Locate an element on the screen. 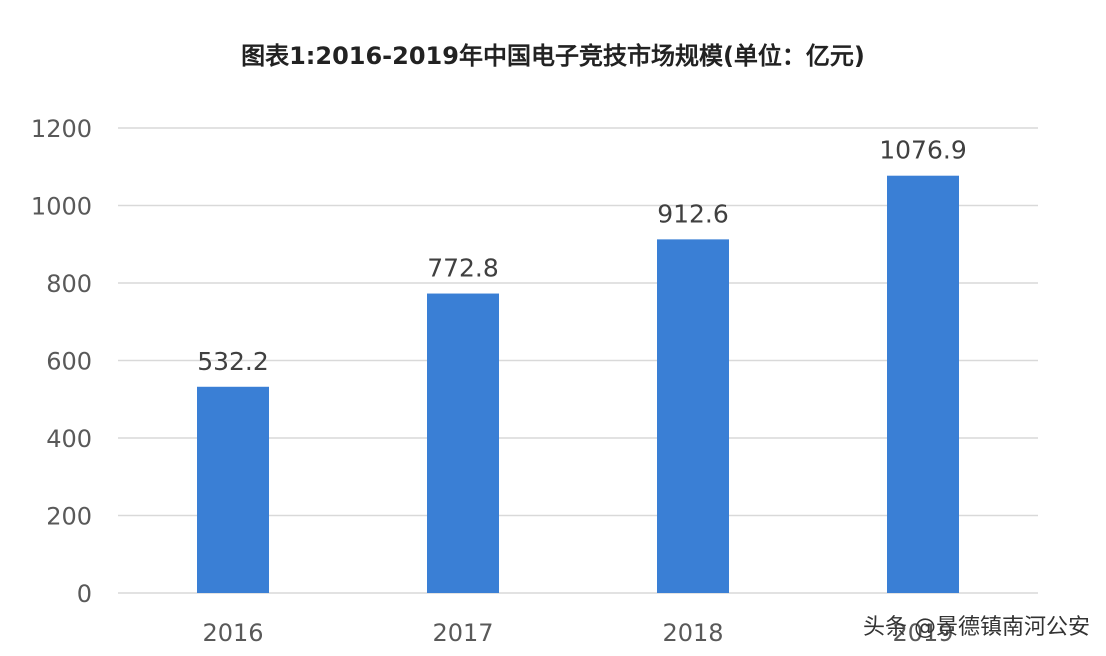 The height and width of the screenshot is (656, 1106). y-tick-label: 800 is located at coordinates (69, 284).